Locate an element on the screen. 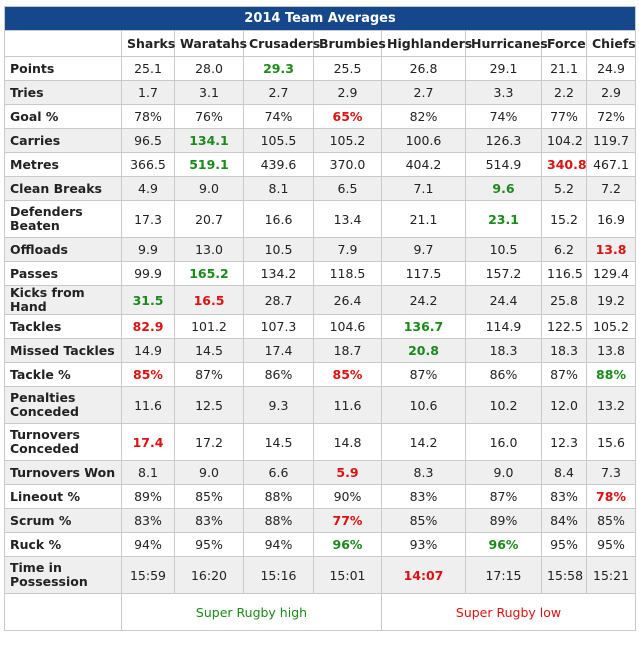 This screenshot has width=639, height=645. stat-cell: 25.8 is located at coordinates (564, 300).